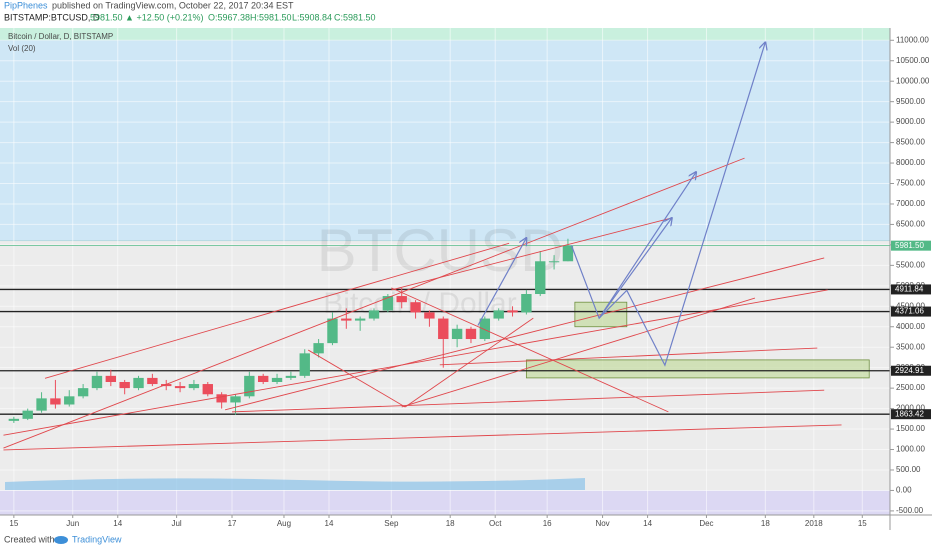 Image resolution: width=932 pixels, height=555 pixels. I want to click on y-tick-label: 2500.00, so click(910, 387).